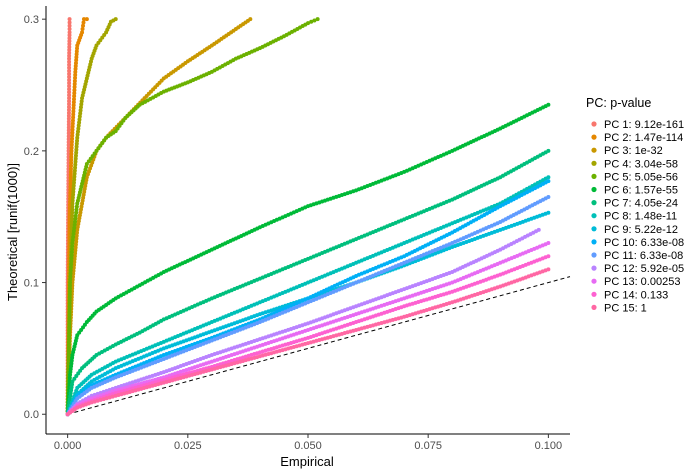 This screenshot has width=692, height=473. What do you see at coordinates (637, 256) in the screenshot?
I see `legend-item: PC 11: 6.33e-08` at bounding box center [637, 256].